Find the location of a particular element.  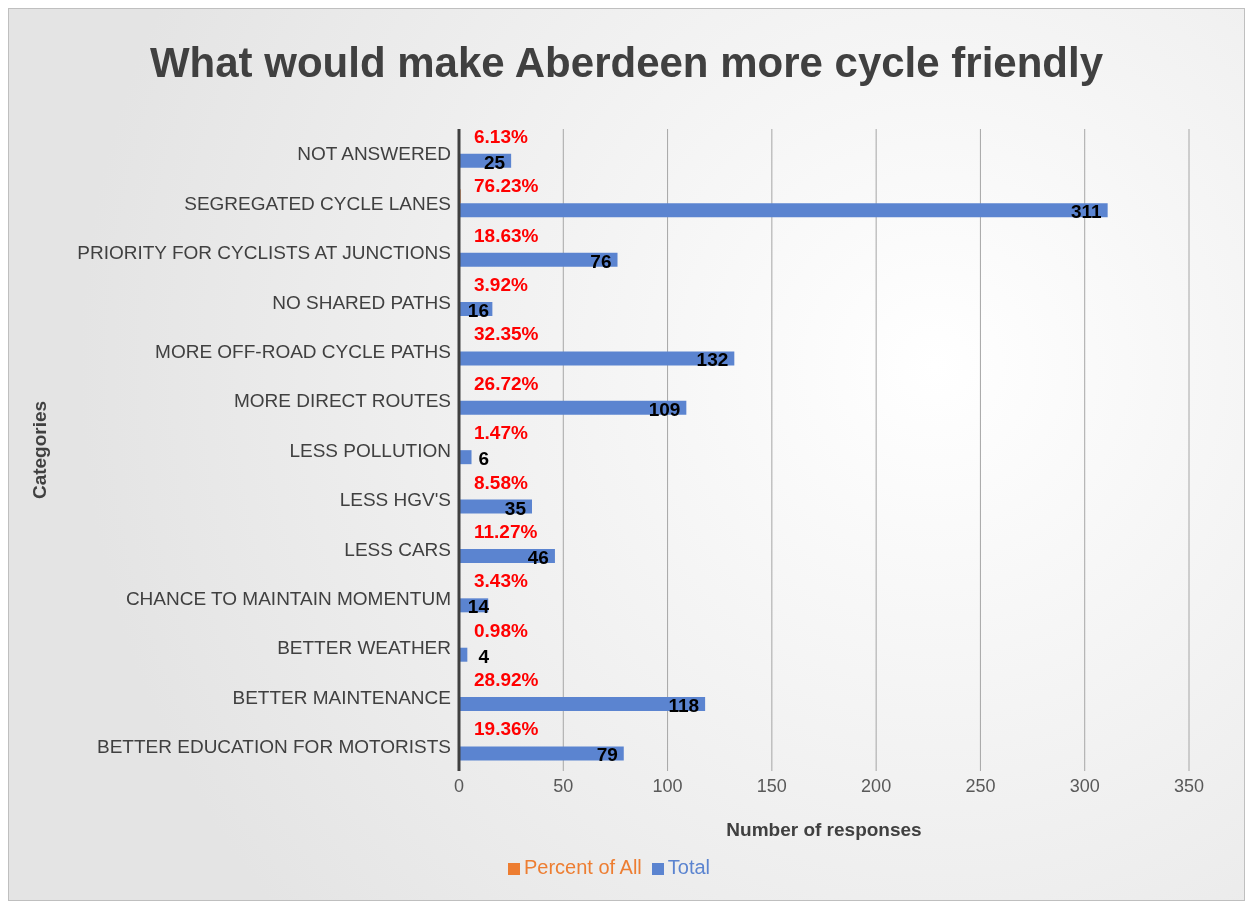

data-label: 6.13% is located at coordinates (501, 136).